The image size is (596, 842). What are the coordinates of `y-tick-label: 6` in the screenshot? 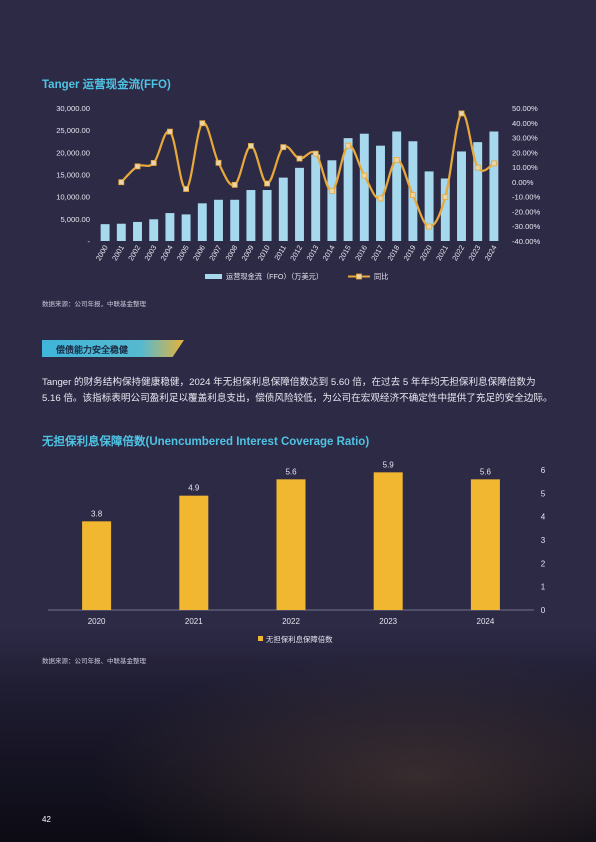 It's located at (543, 470).